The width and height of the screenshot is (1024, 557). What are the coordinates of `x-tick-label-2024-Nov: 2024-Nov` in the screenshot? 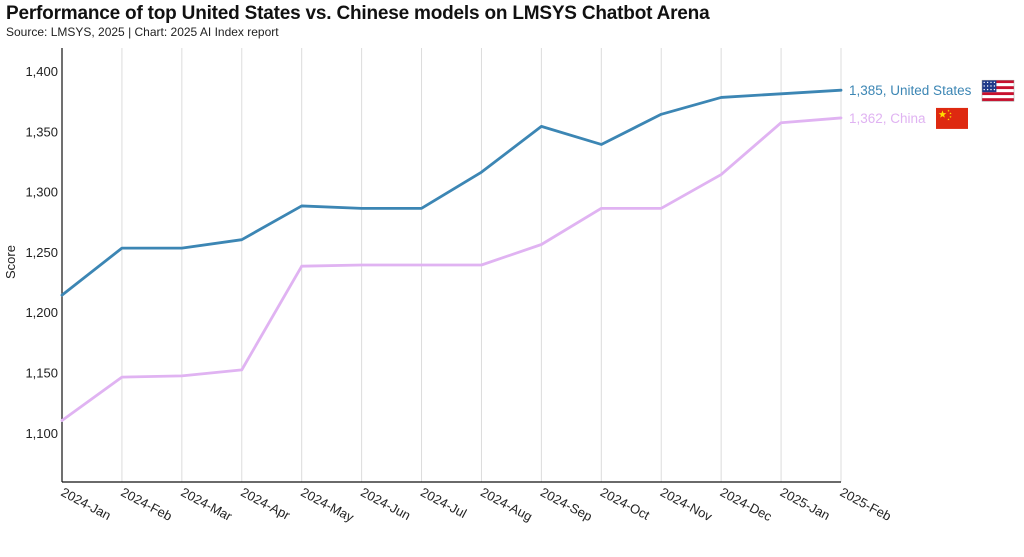 It's located at (686, 504).